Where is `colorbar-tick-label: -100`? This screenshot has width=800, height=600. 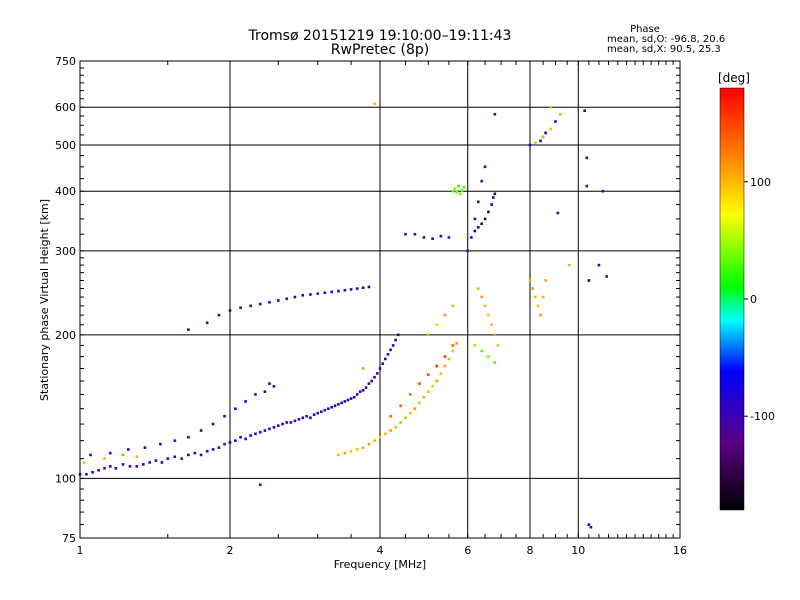 colorbar-tick-label: -100 is located at coordinates (762, 416).